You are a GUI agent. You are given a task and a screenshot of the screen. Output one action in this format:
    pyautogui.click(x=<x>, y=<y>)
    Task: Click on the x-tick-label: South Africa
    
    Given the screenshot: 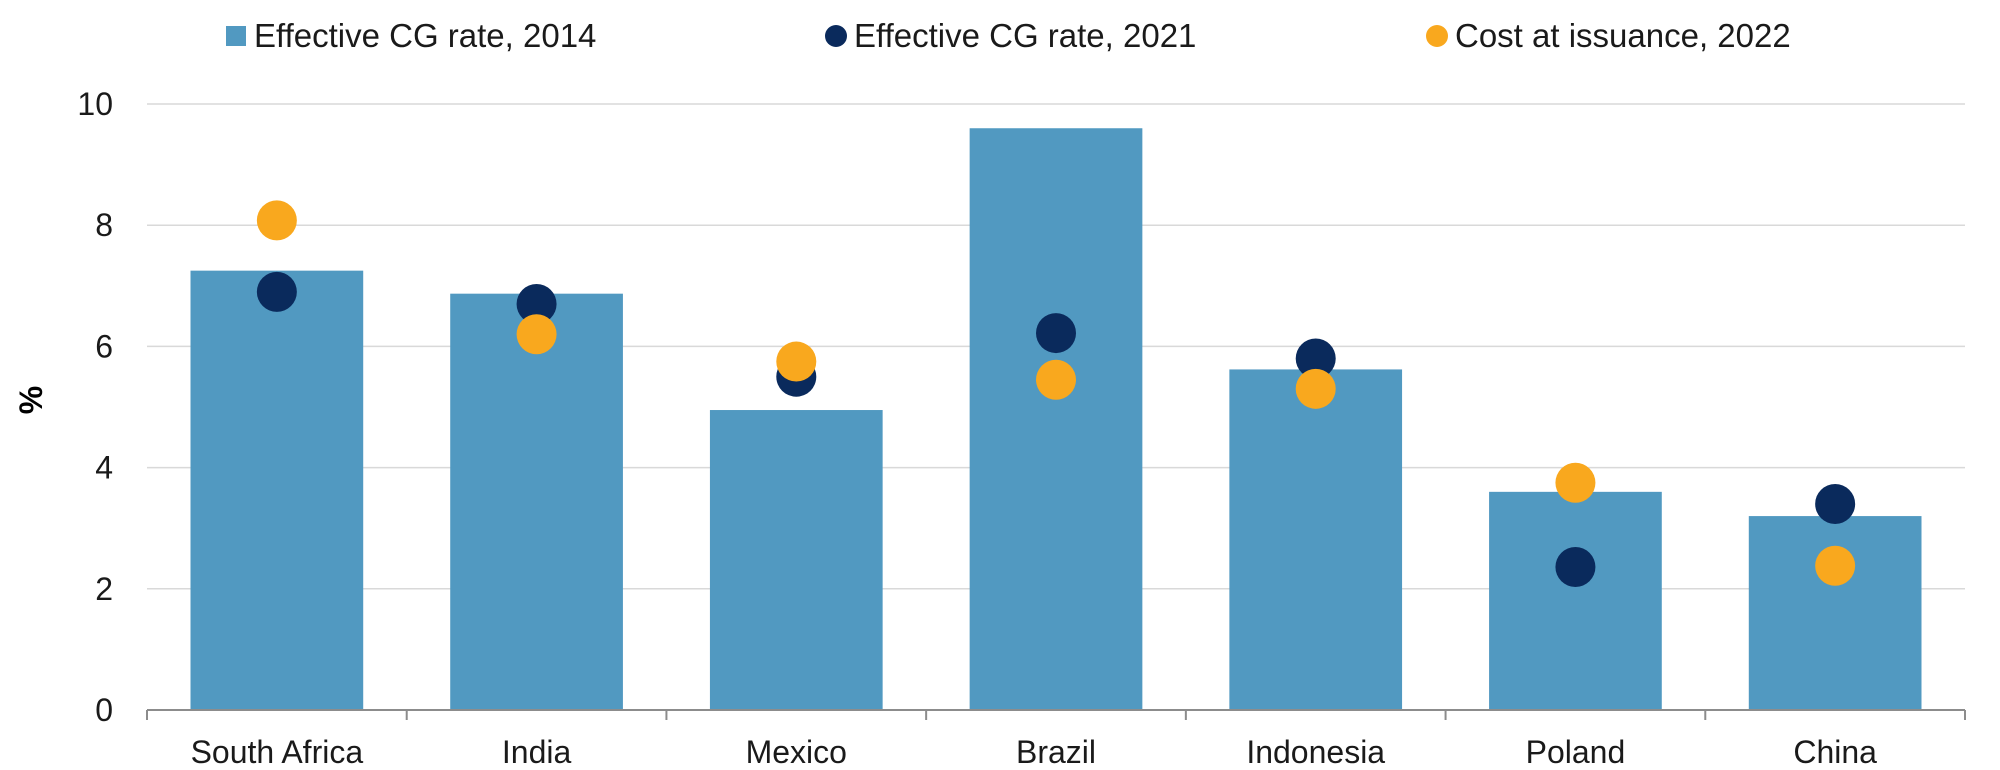 What is the action you would take?
    pyautogui.click(x=277, y=752)
    